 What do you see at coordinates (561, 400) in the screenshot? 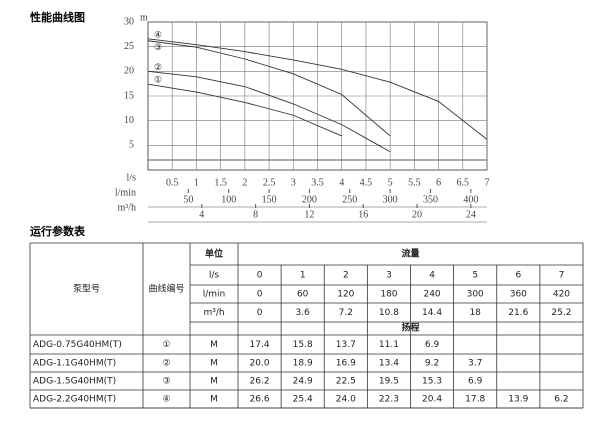
I see `head-cell: 6.2` at bounding box center [561, 400].